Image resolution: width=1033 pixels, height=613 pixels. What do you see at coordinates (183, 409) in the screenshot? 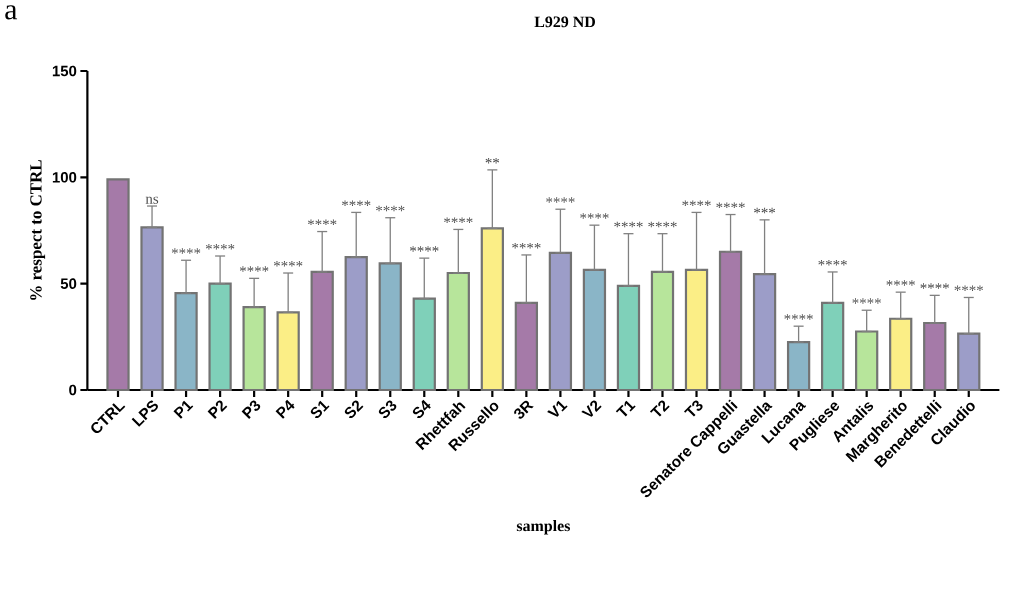
I see `x-tick-label: P1` at bounding box center [183, 409].